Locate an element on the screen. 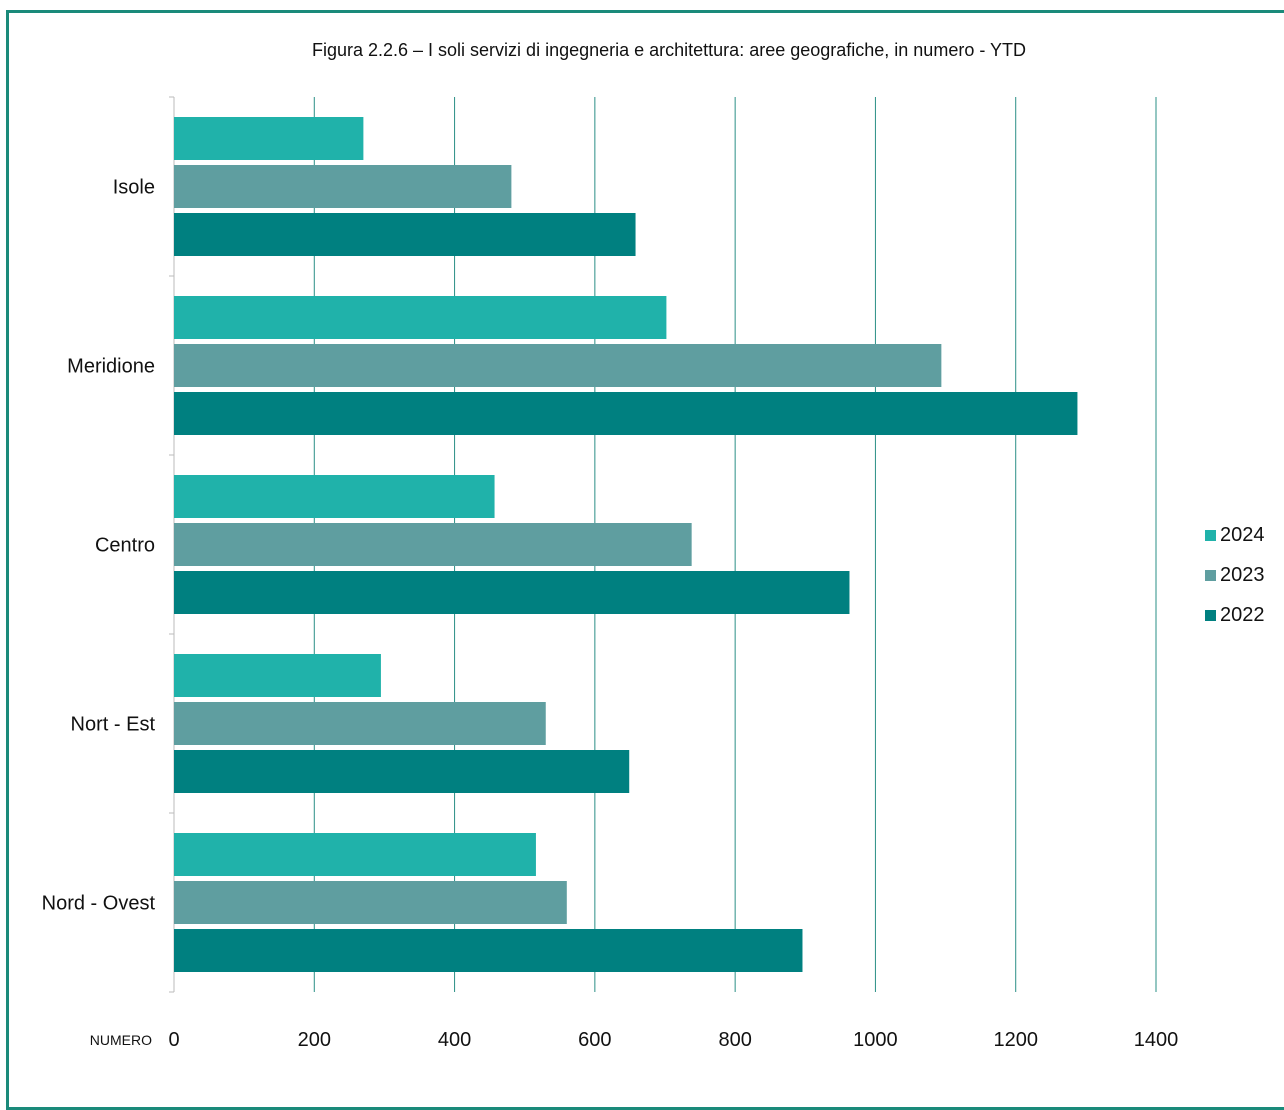 The image size is (1284, 1110). category-label: Nord - Ovest is located at coordinates (99, 904).